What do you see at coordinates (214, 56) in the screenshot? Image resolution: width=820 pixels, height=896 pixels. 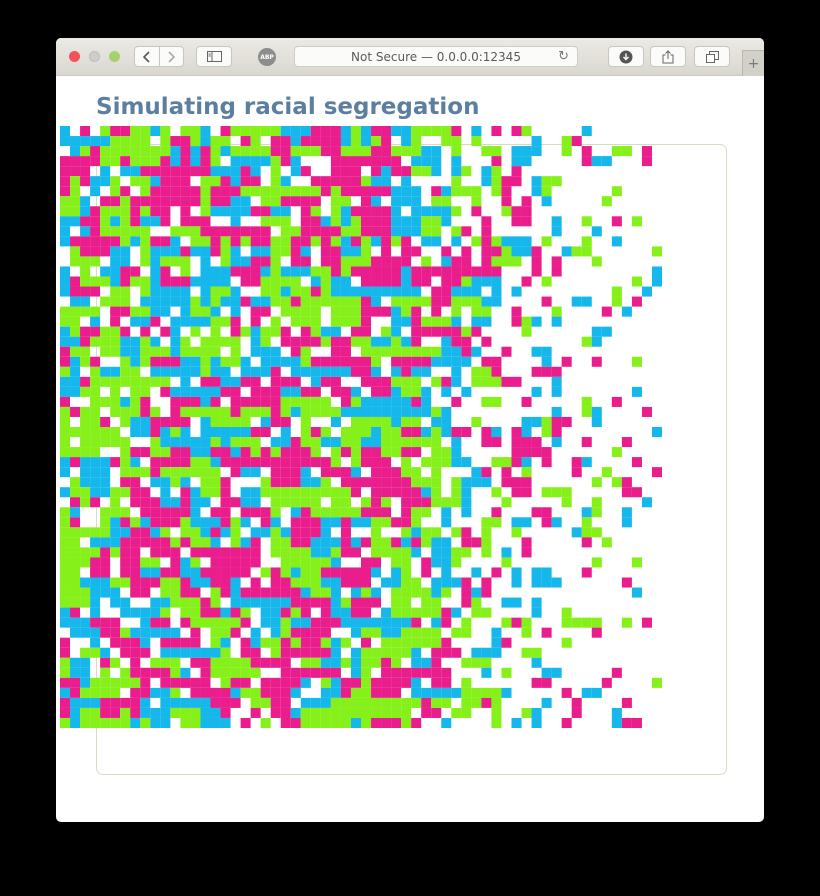 I see `sidebar-button` at bounding box center [214, 56].